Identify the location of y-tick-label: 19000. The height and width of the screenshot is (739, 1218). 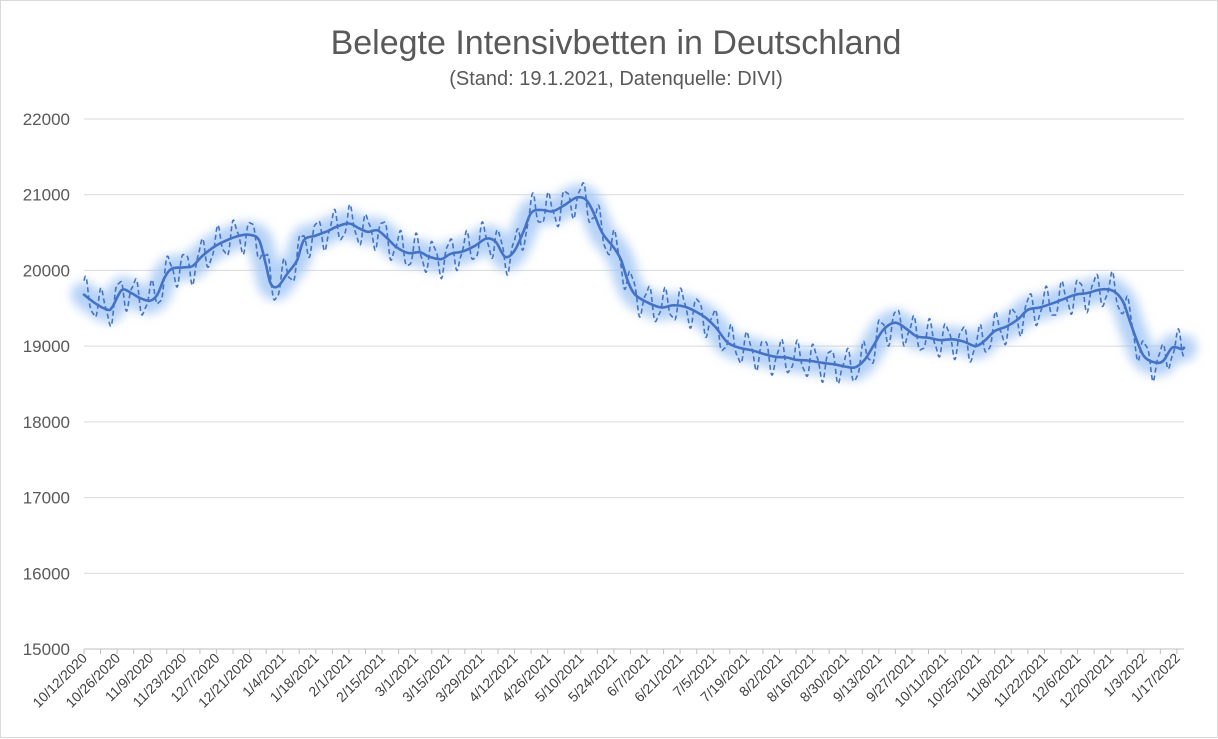
(46, 346).